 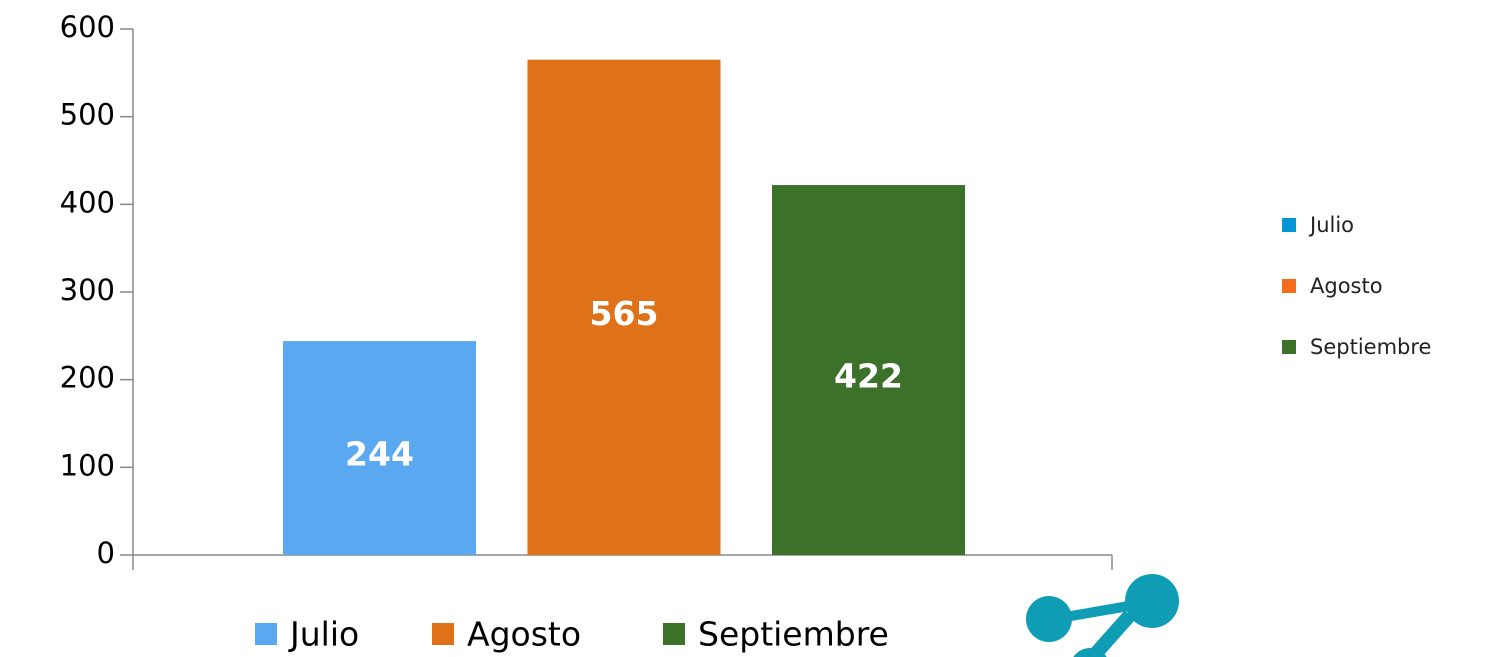 What do you see at coordinates (624, 313) in the screenshot?
I see `value-label: 565` at bounding box center [624, 313].